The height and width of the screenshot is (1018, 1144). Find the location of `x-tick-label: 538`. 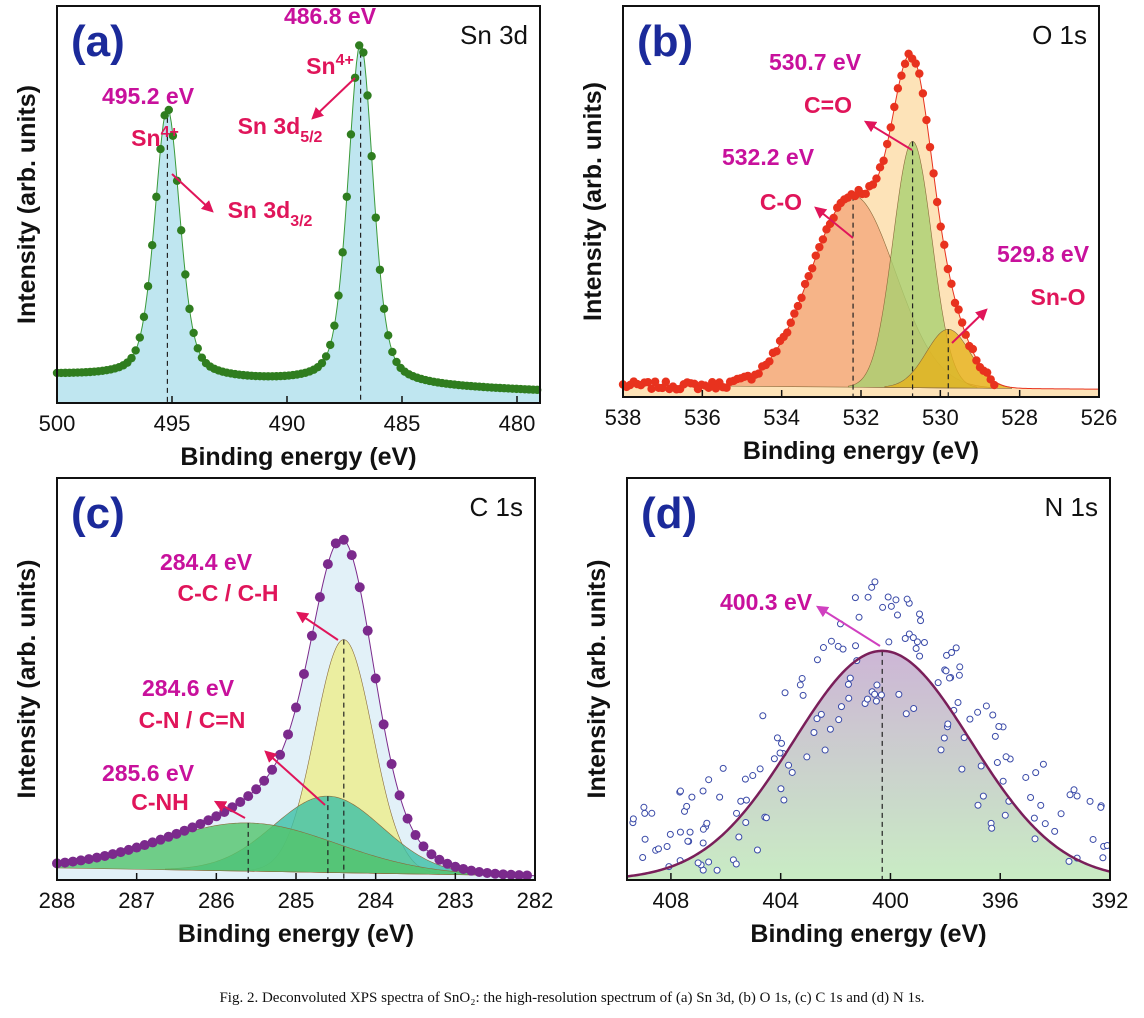

x-tick-label: 538 is located at coordinates (623, 417).